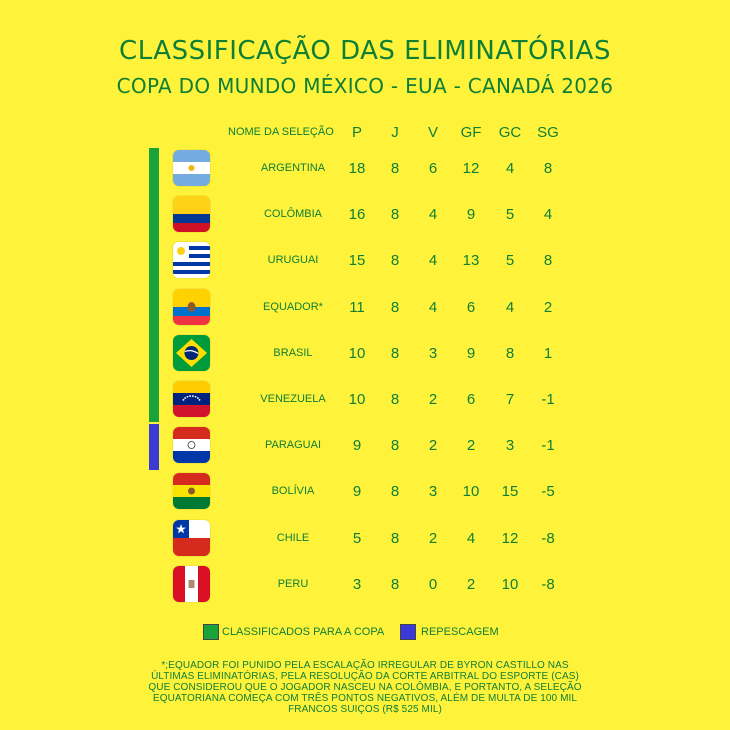  I want to click on header-goals-against: GC, so click(510, 132).